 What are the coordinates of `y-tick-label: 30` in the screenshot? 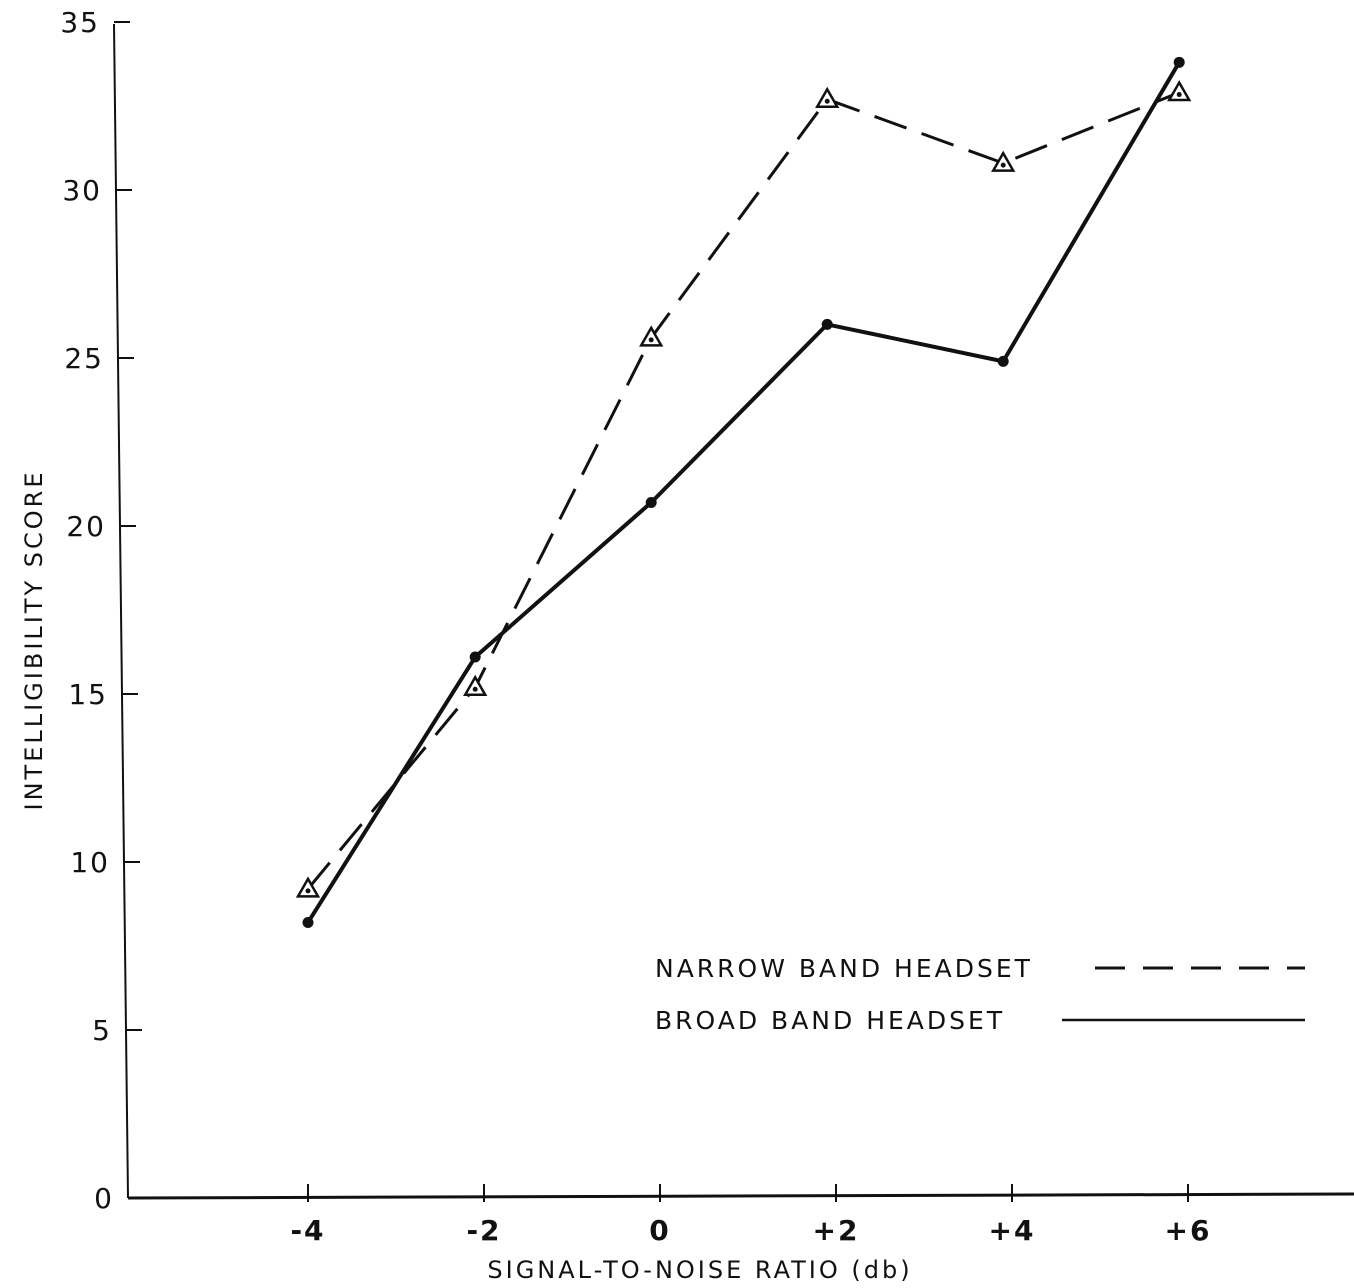 It's located at (82, 190).